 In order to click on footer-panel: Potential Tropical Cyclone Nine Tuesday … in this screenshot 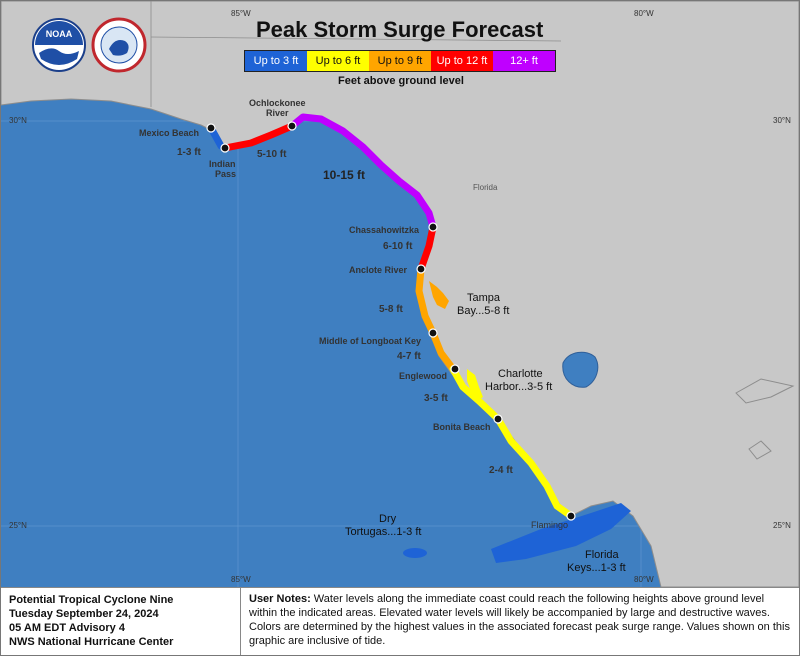, I will do `click(400, 621)`.